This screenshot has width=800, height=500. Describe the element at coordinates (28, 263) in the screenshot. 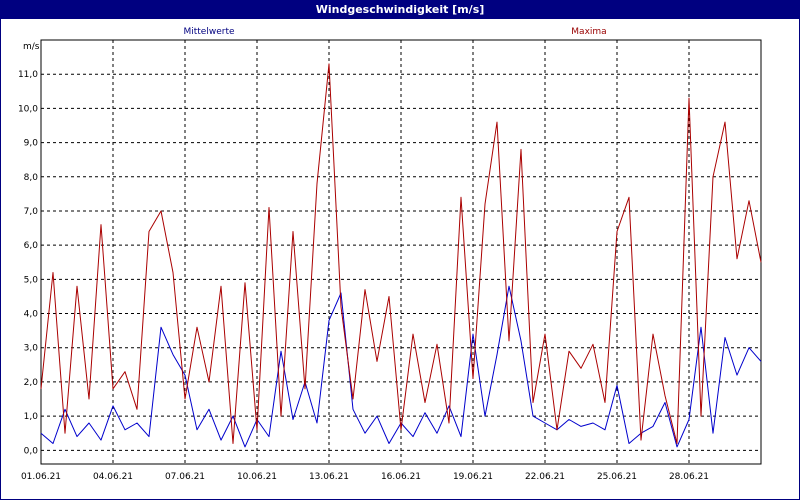

I see `y-ticks: 0,0 1,0 2,0 3,0 4,0 5,0 6,0 7,0 8,0 9,0 10,0 11,0` at that location.